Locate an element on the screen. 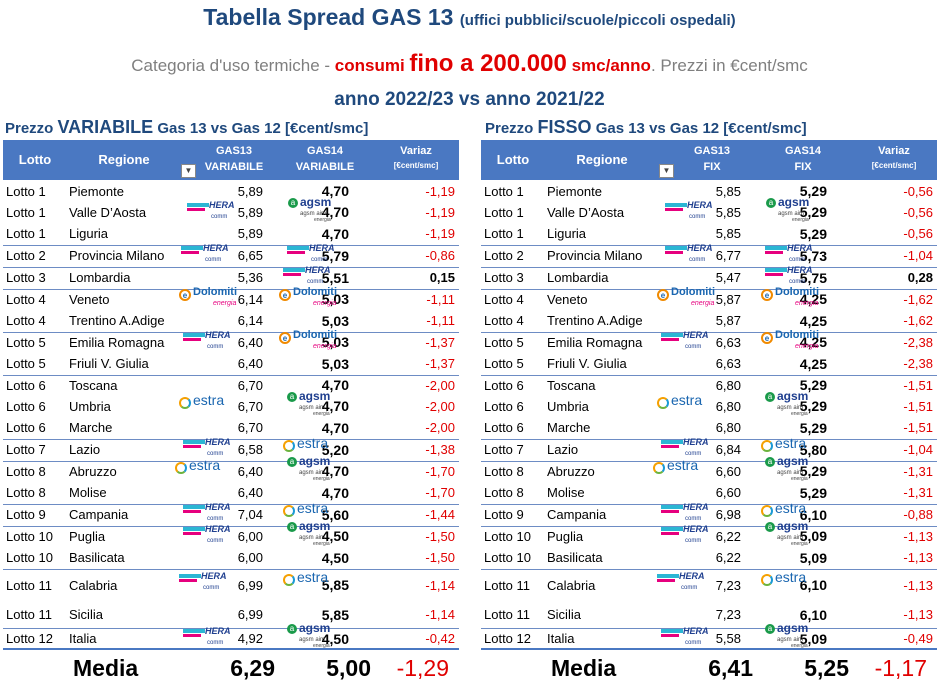  cell-gas13: 6,14 is located at coordinates (250, 299).